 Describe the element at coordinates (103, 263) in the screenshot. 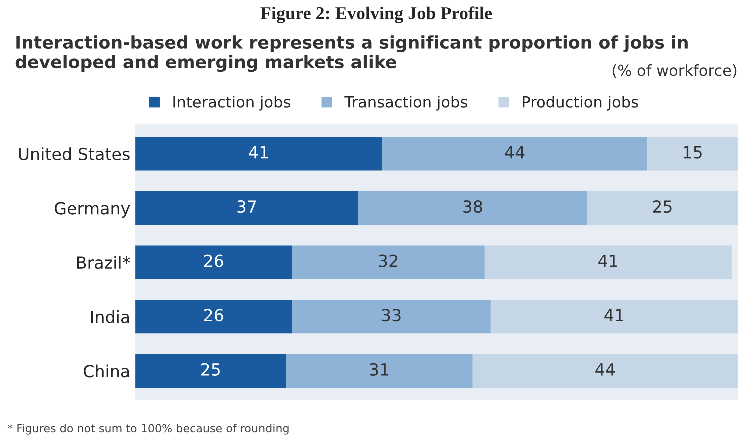

I see `y-tick-label: Brazil*` at that location.